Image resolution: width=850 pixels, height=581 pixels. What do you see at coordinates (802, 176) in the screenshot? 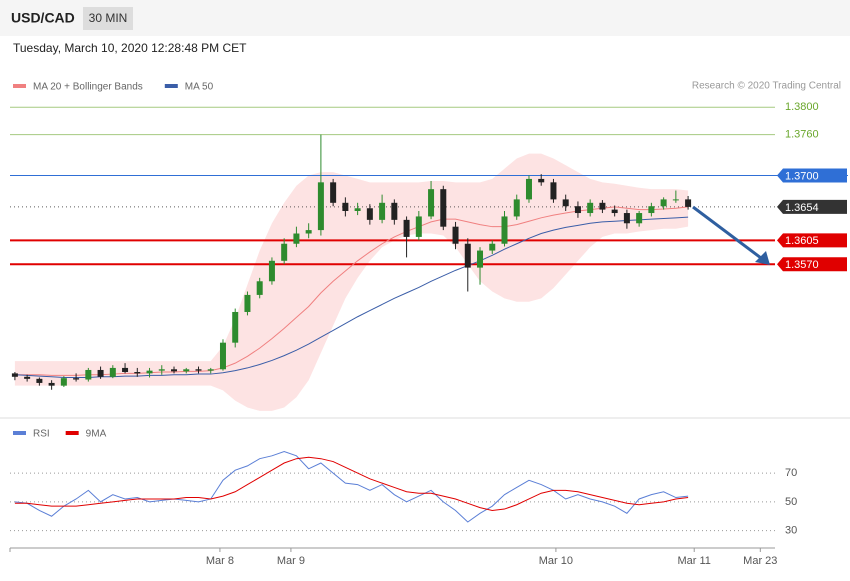
I see `level-label: 1.3700` at bounding box center [802, 176].